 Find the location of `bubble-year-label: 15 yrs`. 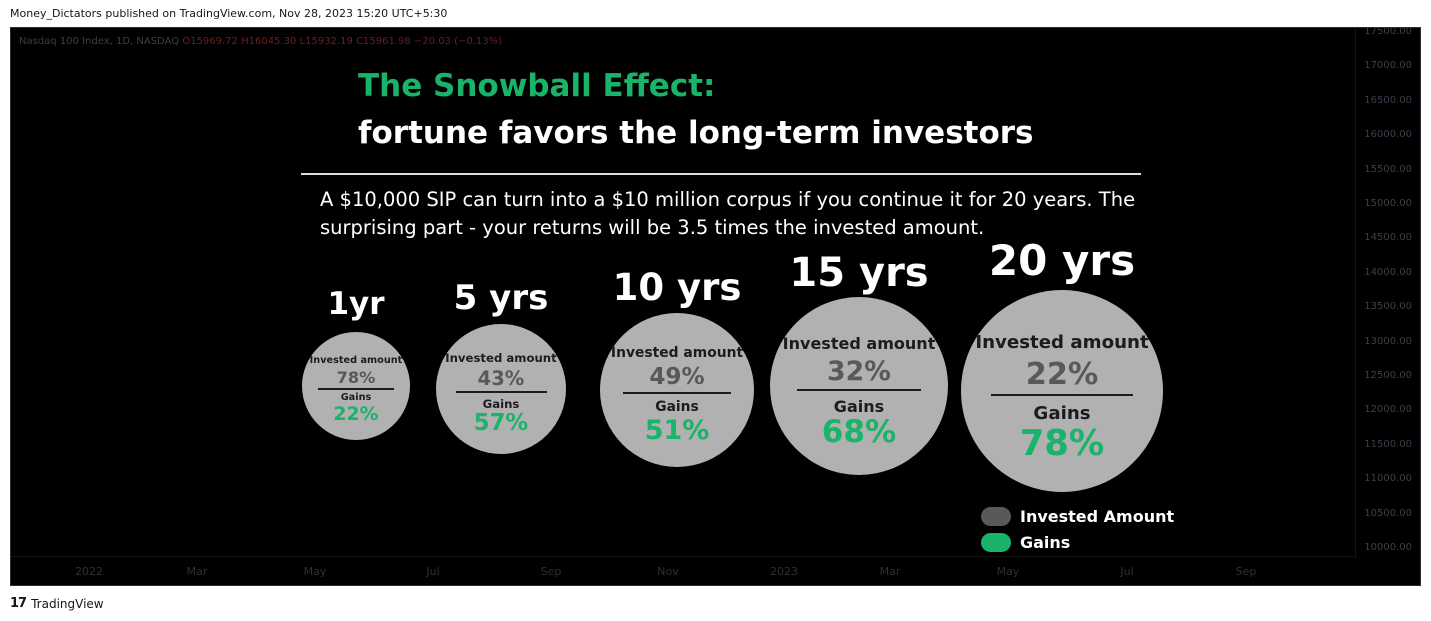

bubble-year-label: 15 yrs is located at coordinates (859, 273).